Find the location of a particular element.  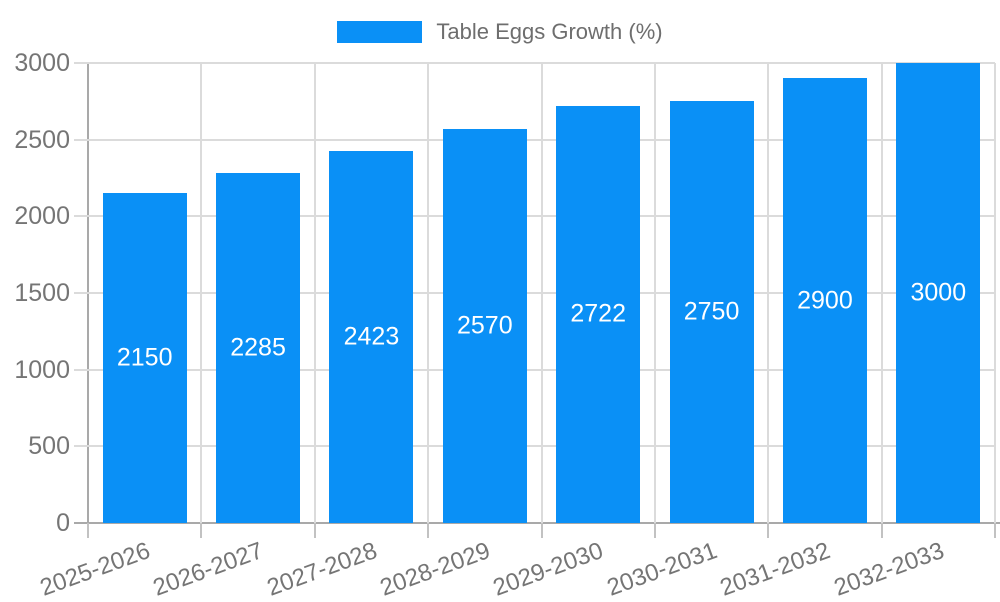

bar-value-label: 2285 is located at coordinates (258, 347).